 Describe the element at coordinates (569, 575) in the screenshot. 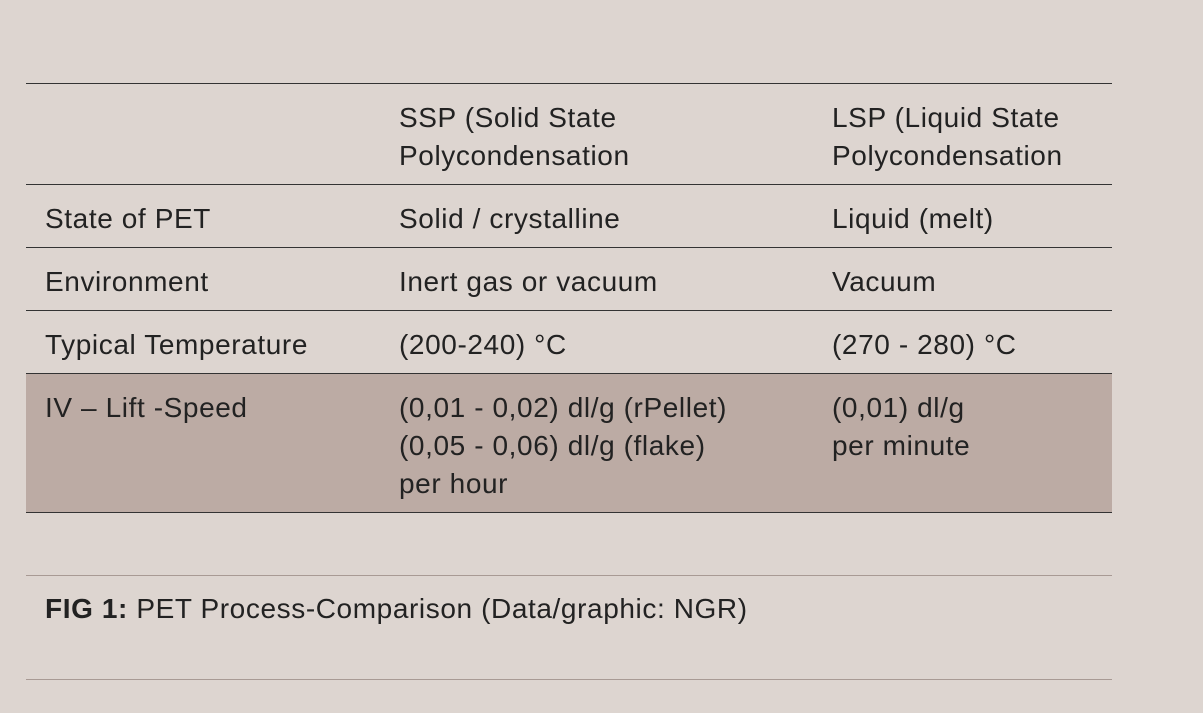

I see `caption-rule` at that location.